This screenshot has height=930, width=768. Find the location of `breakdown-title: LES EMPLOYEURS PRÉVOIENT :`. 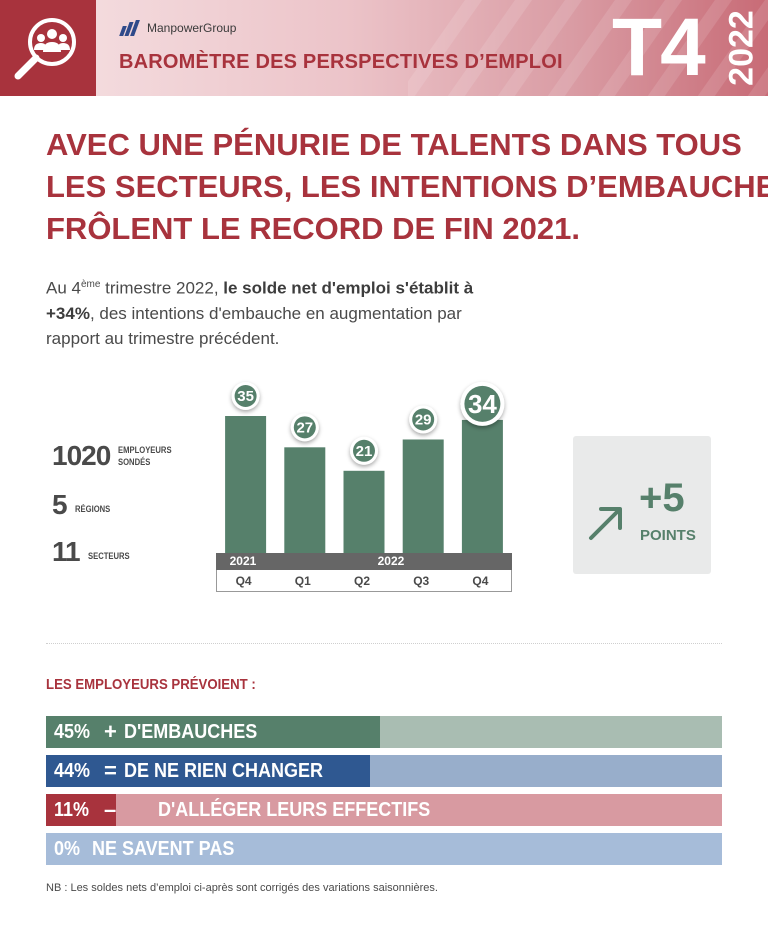

breakdown-title: LES EMPLOYEURS PRÉVOIENT : is located at coordinates (151, 684).